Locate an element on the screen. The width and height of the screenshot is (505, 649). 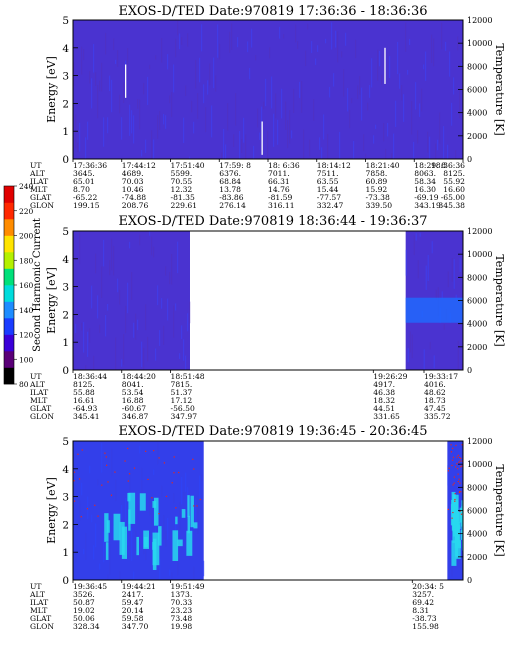
table-cell: 48.62 is located at coordinates (435, 392).